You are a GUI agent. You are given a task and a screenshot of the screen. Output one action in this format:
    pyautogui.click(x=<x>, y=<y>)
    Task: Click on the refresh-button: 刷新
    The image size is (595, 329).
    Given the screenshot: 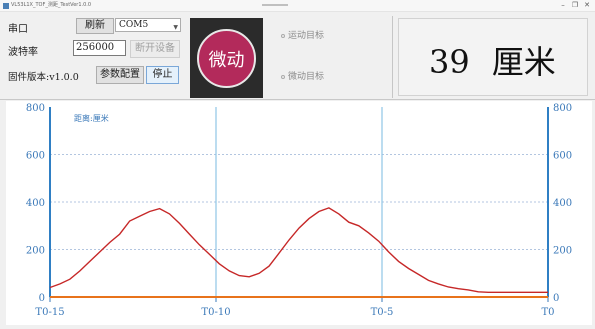 What is the action you would take?
    pyautogui.click(x=95, y=26)
    